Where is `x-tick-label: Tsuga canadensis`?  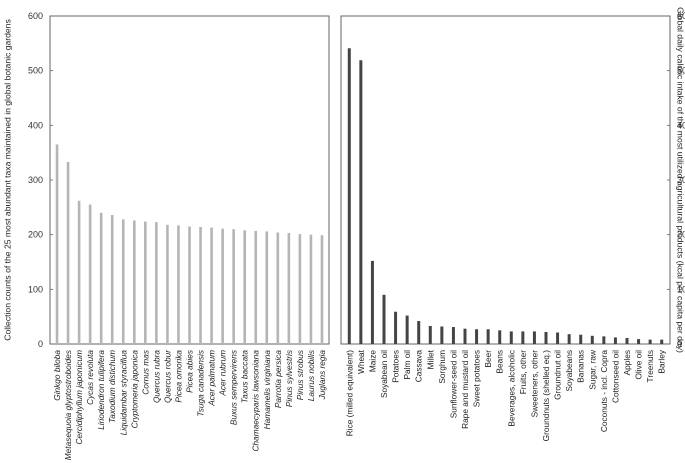 x-tick-label: Tsuga canadensis is located at coordinates (201, 383).